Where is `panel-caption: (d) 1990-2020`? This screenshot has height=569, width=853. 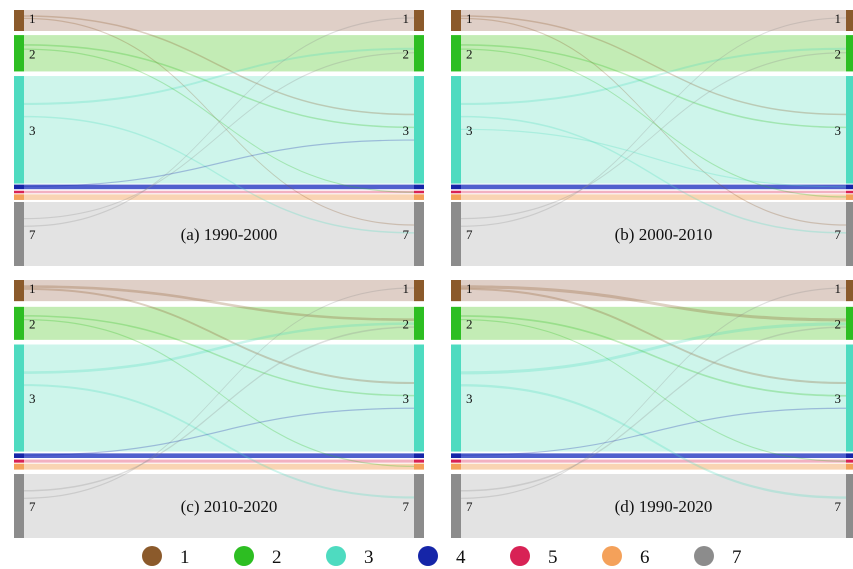 panel-caption: (d) 1990-2020 is located at coordinates (664, 506).